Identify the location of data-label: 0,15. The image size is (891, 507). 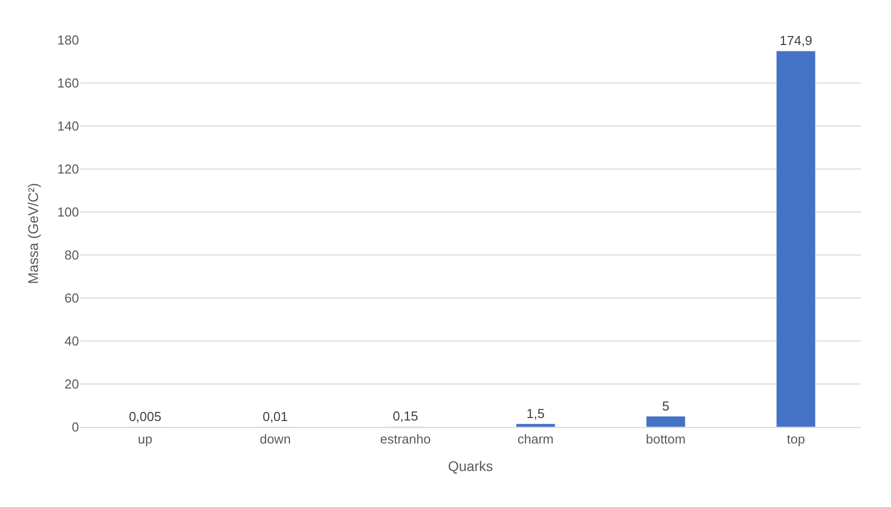
(405, 416).